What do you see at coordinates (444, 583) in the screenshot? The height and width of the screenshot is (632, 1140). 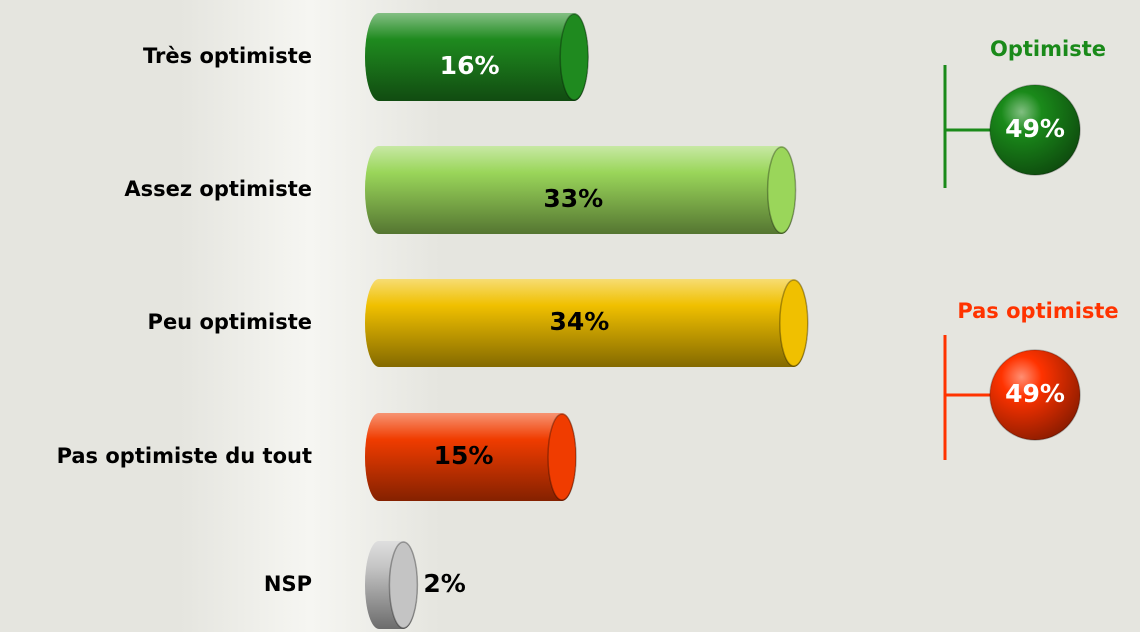 I see `value-label: 2%` at bounding box center [444, 583].